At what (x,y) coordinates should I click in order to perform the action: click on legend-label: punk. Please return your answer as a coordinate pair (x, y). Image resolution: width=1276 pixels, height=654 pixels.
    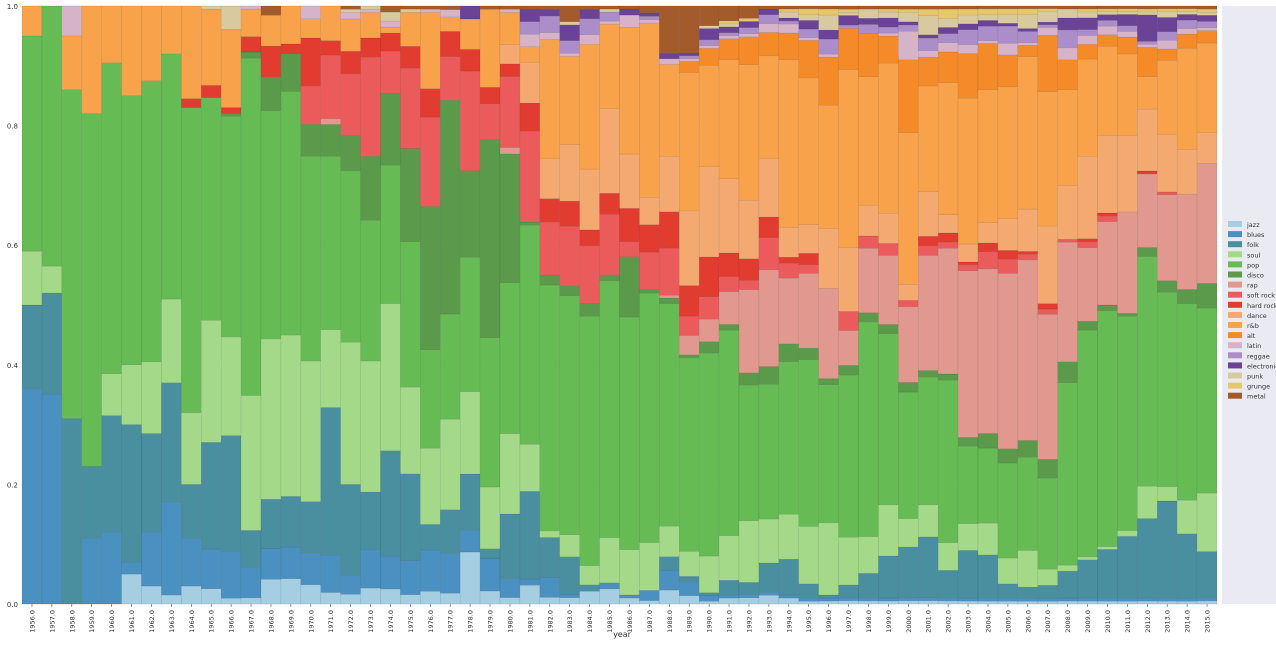
    Looking at the image, I should click on (1255, 377).